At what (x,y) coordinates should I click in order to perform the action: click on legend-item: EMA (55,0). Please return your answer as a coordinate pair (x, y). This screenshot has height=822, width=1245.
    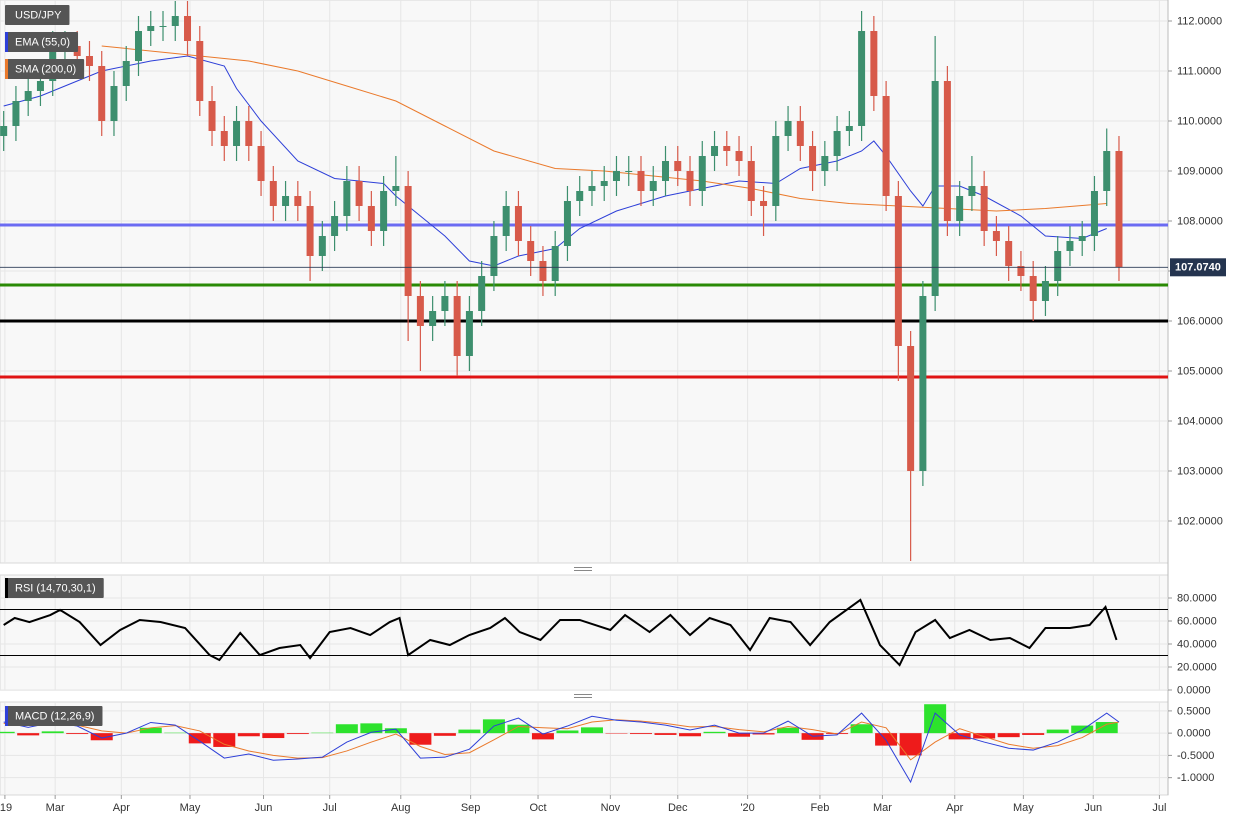
    Looking at the image, I should click on (42, 42).